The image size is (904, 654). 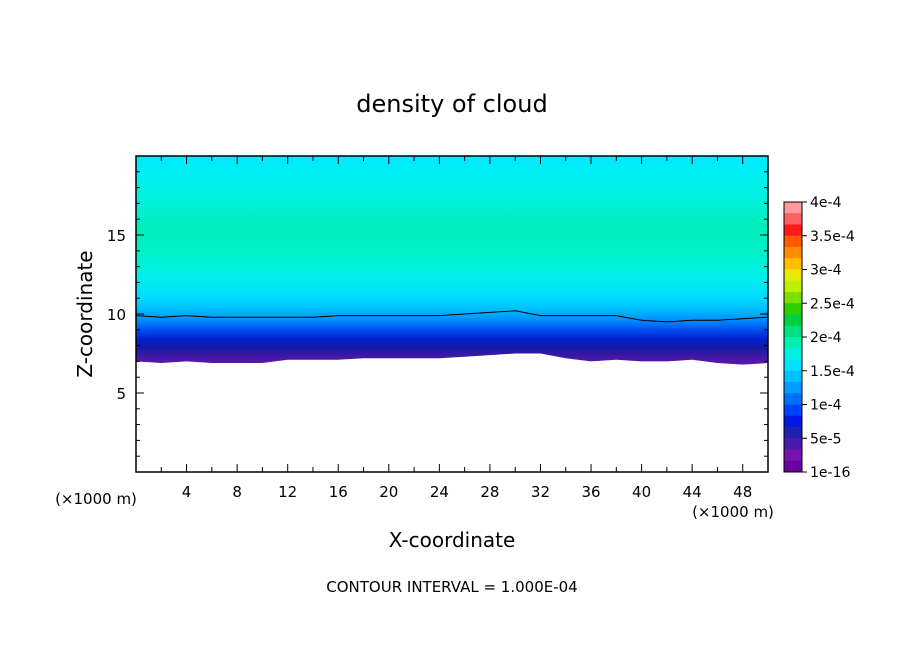 I want to click on x-tick-label: 36, so click(x=590, y=492).